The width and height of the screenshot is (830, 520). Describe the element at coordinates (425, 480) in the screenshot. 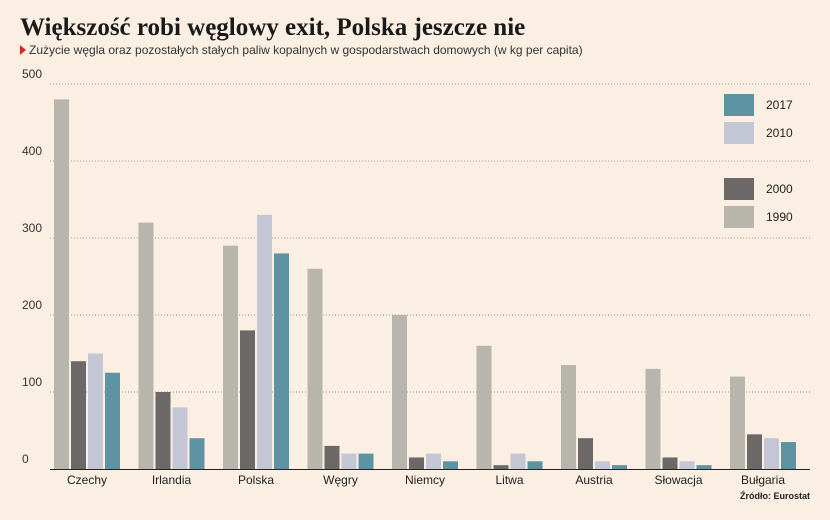

I see `x-tick-label: Niemcy` at that location.